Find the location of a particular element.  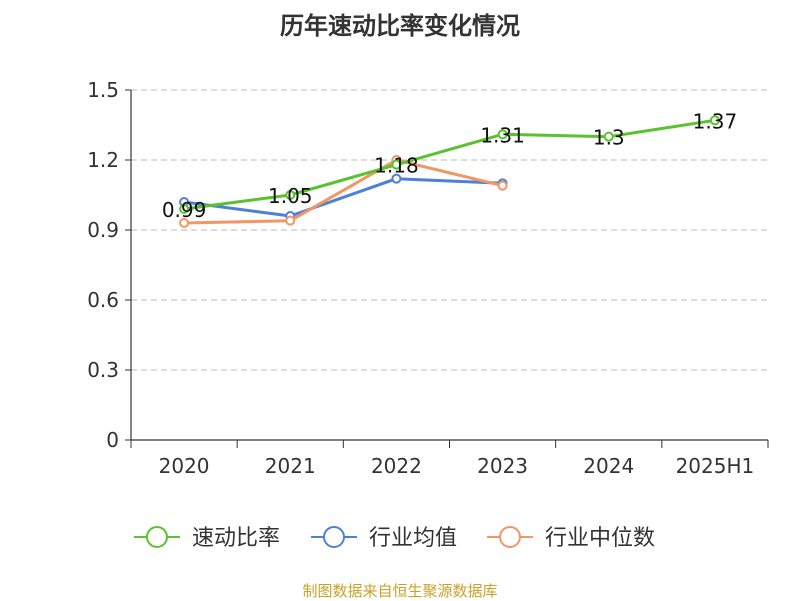

y-tick-label: 1.5 is located at coordinates (103, 90).